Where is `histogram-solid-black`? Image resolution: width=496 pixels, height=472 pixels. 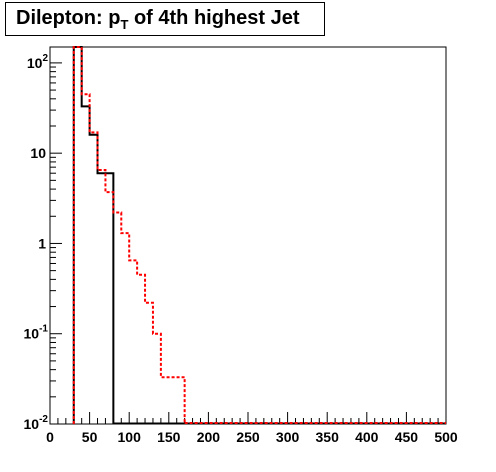
histogram-solid-black is located at coordinates (93, 235).